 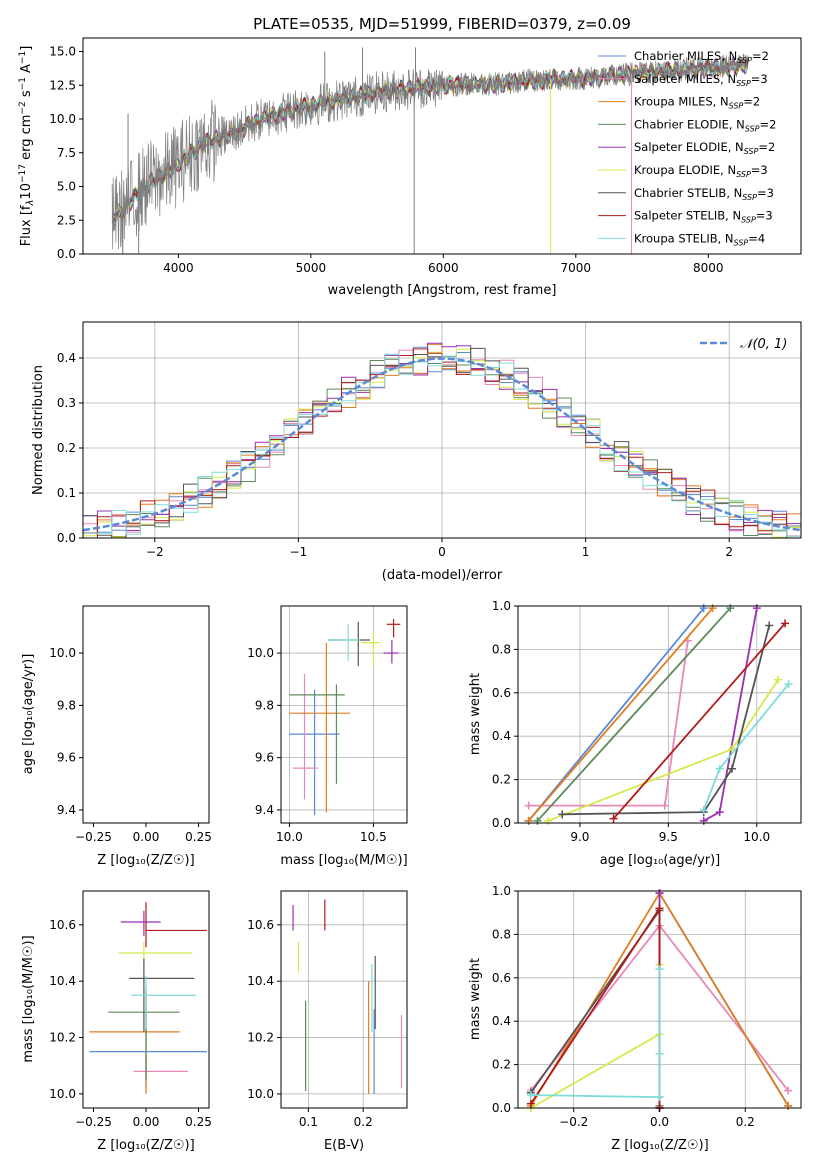 What do you see at coordinates (685, 79) in the screenshot?
I see `legend-label-text: Salpeter MILES, N` at bounding box center [685, 79].